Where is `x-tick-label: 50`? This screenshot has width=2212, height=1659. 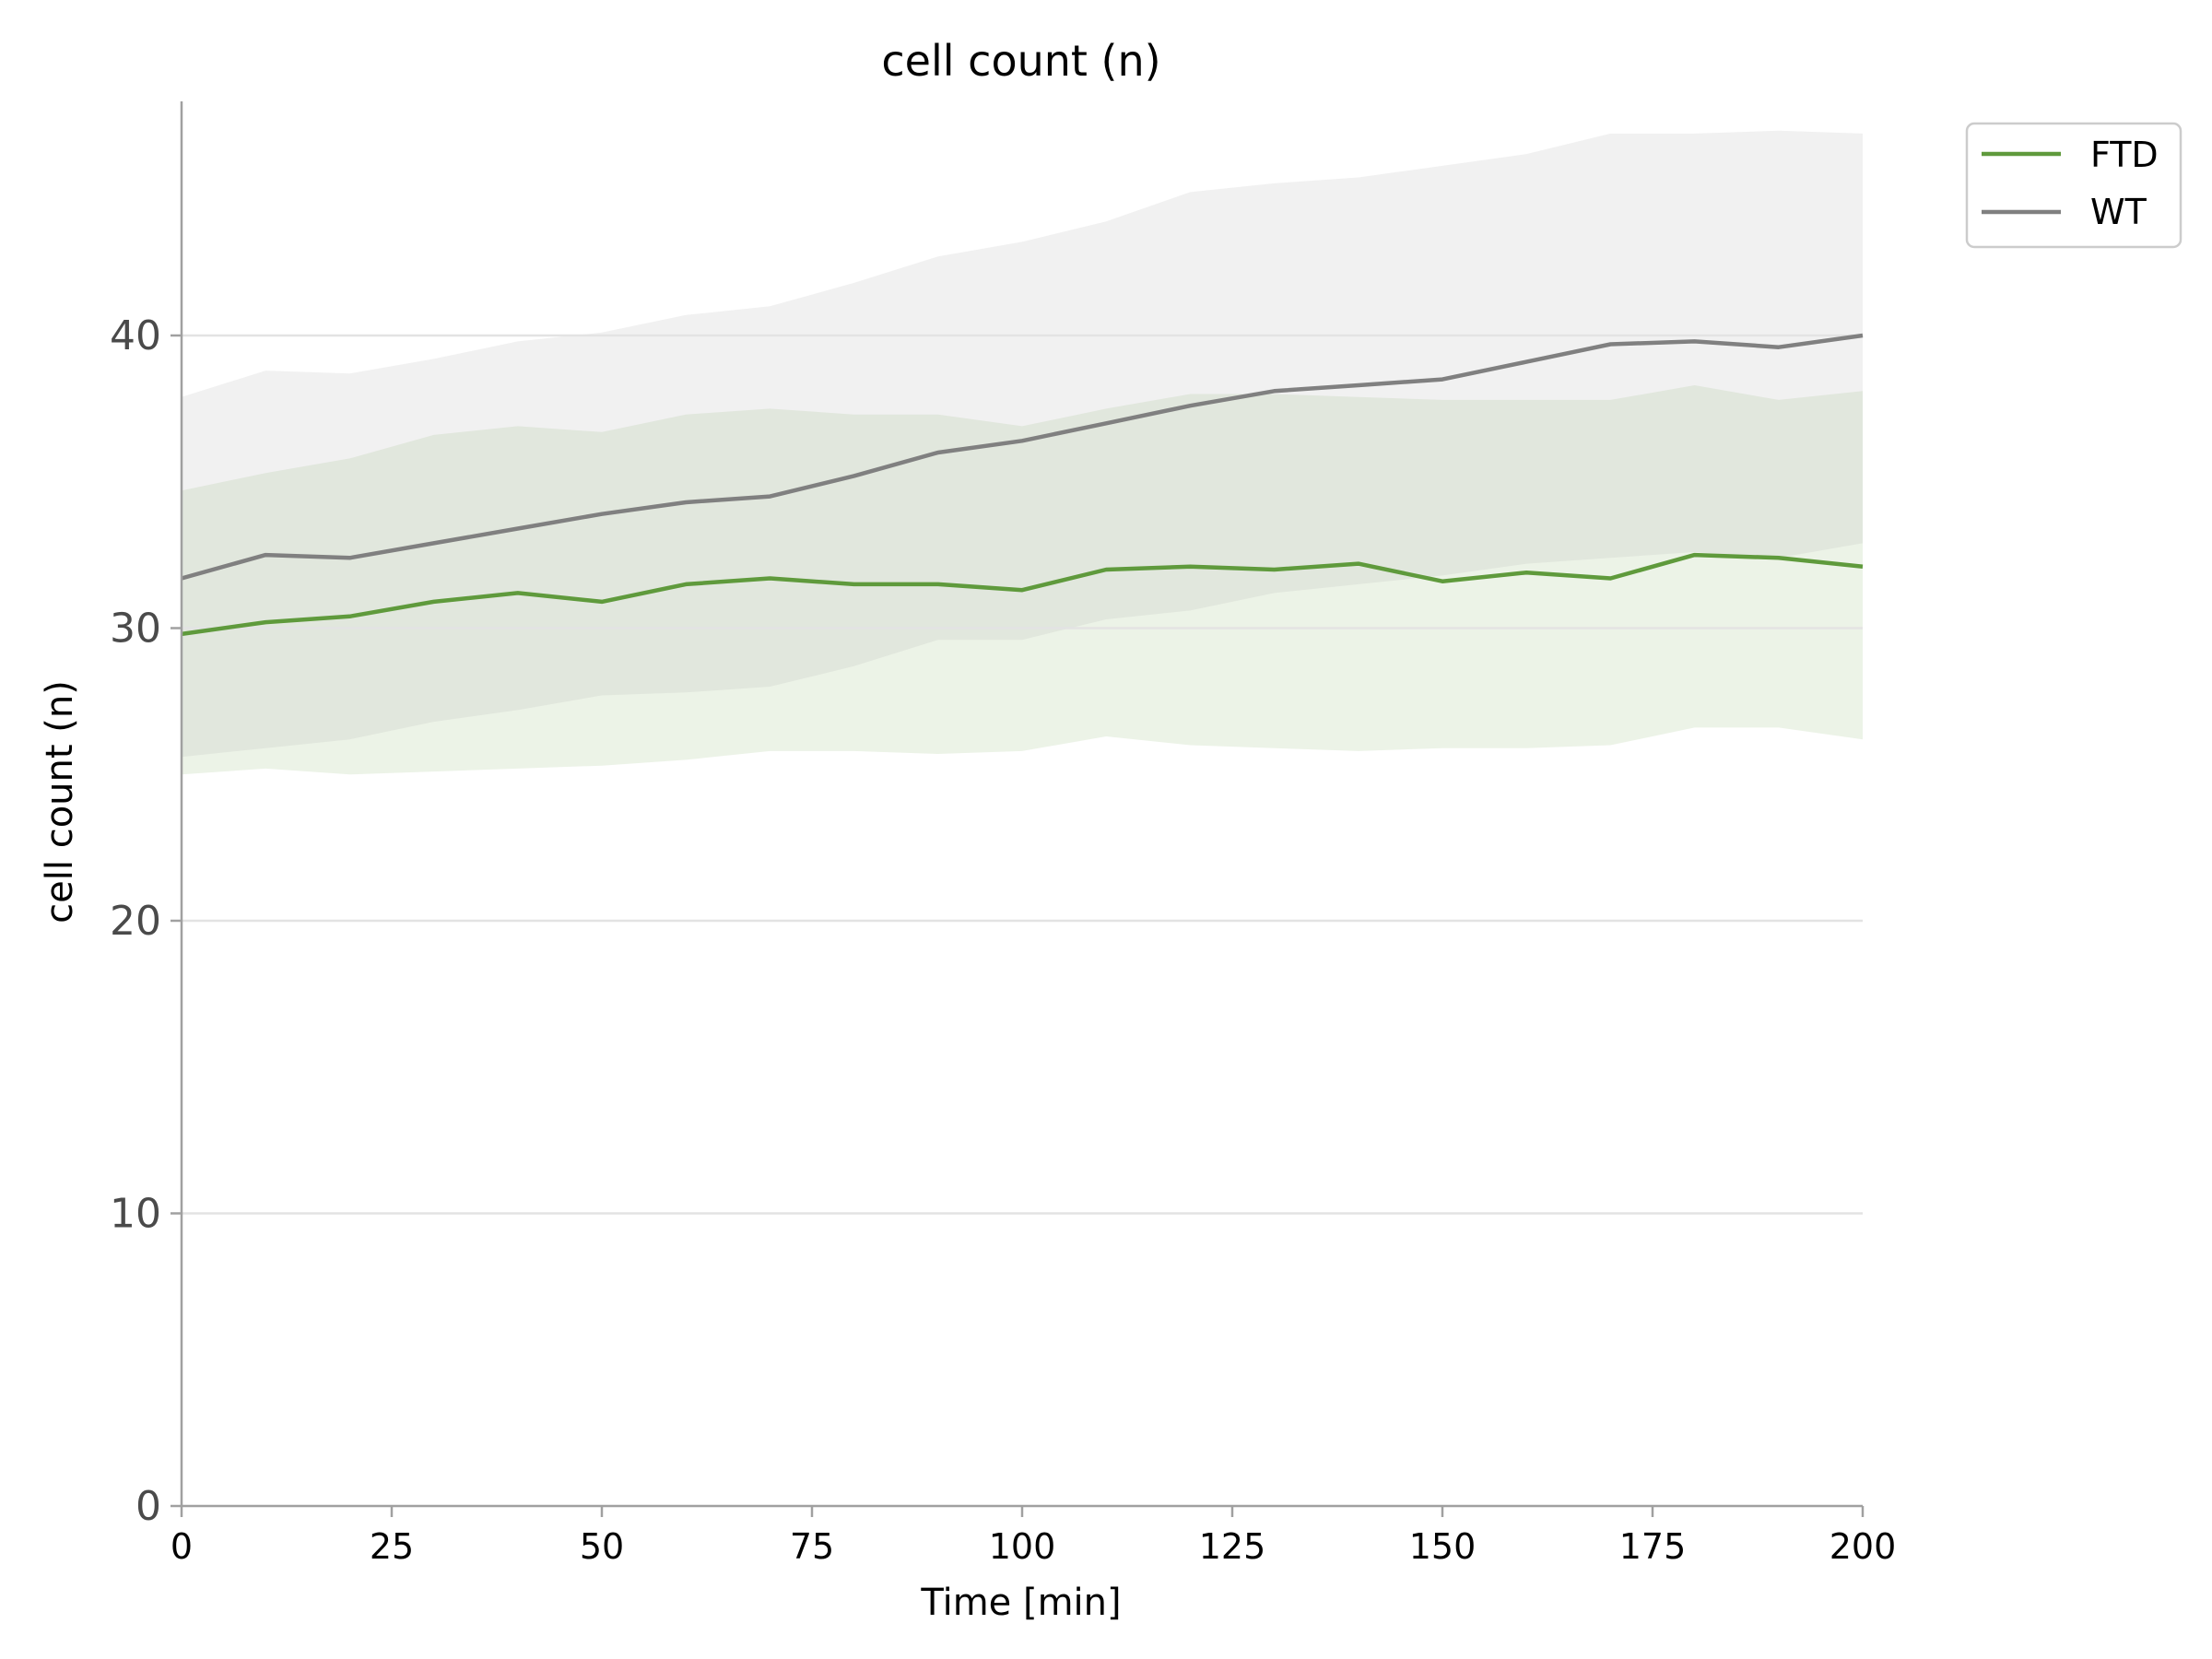
x-tick-label: 50 is located at coordinates (602, 1546).